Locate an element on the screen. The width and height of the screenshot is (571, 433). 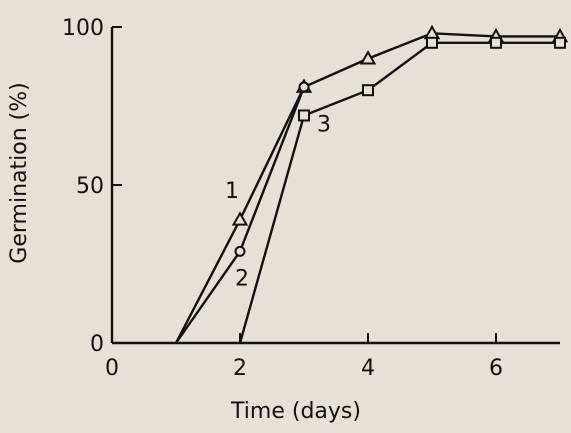
x-tick-label: 4 is located at coordinates (368, 368).